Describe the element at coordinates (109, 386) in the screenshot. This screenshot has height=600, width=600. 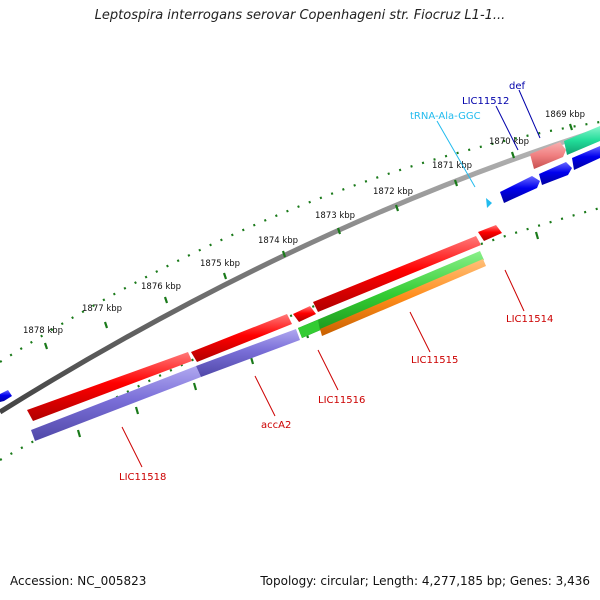
I see `feature-lic11518-red` at that location.